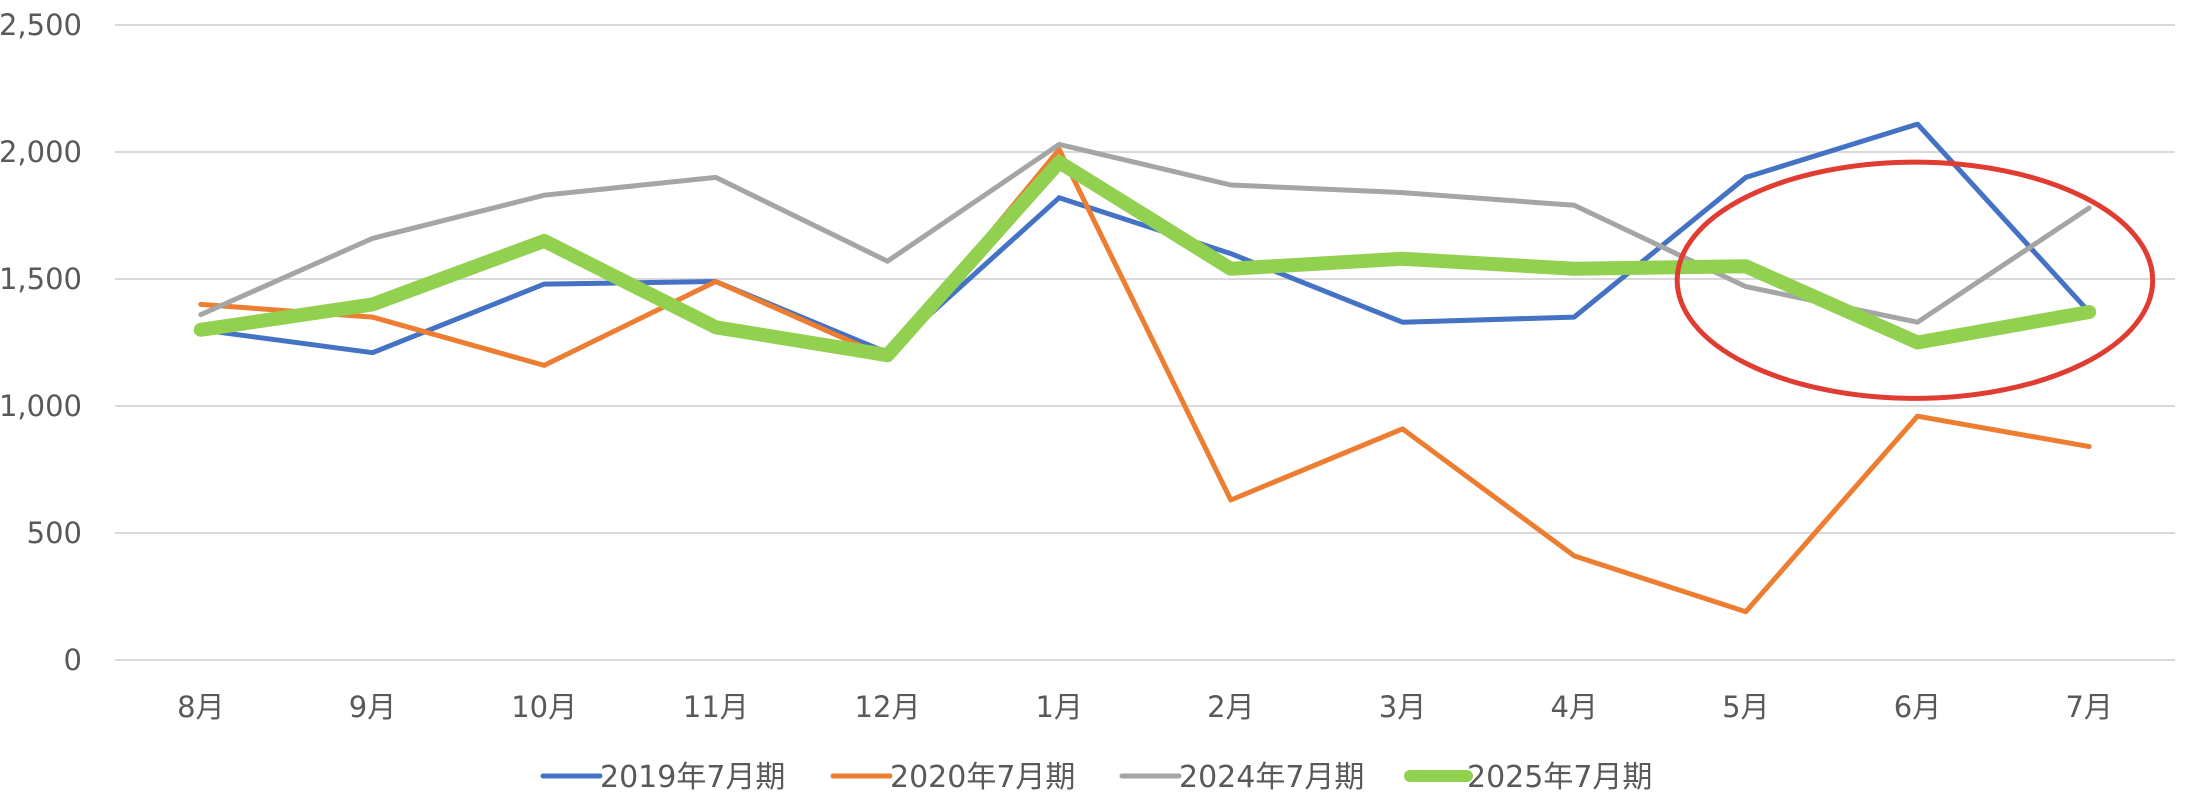 The image size is (2192, 808). Describe the element at coordinates (1559, 777) in the screenshot. I see `legend-label: 2025年7月期` at that location.